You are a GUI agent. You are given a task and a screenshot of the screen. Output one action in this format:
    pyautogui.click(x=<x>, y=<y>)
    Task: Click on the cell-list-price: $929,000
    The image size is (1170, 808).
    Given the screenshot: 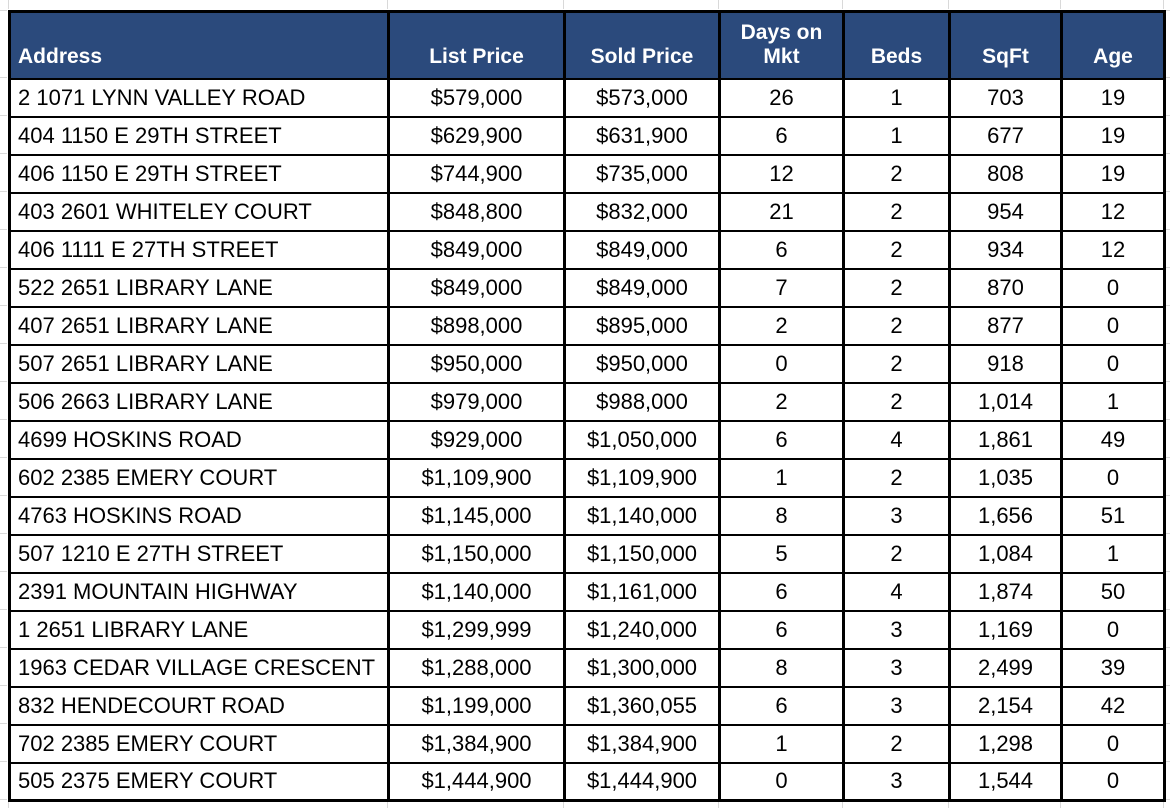 What is the action you would take?
    pyautogui.click(x=476, y=439)
    